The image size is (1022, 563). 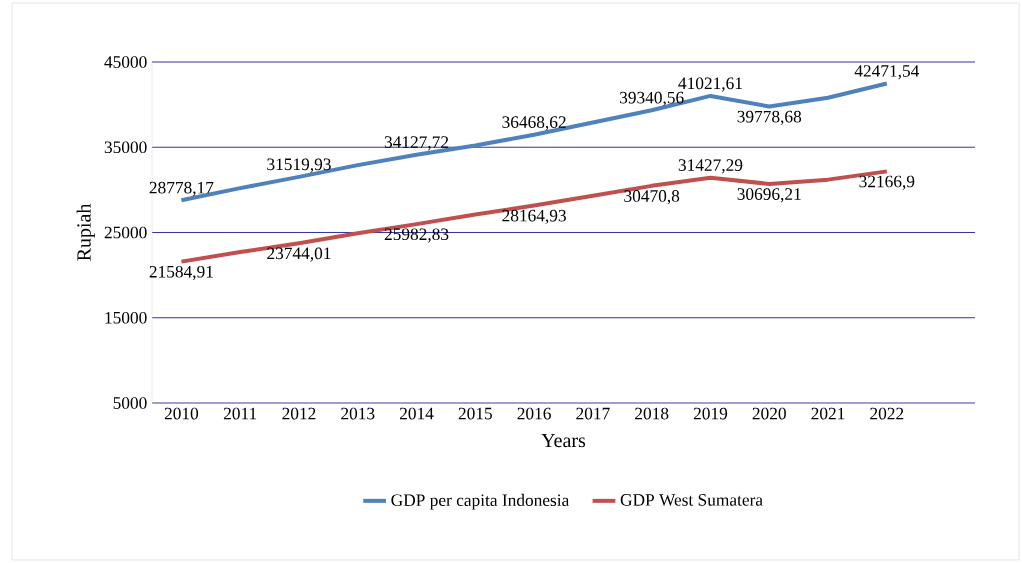 I want to click on data-label: 30470,8, so click(x=652, y=197).